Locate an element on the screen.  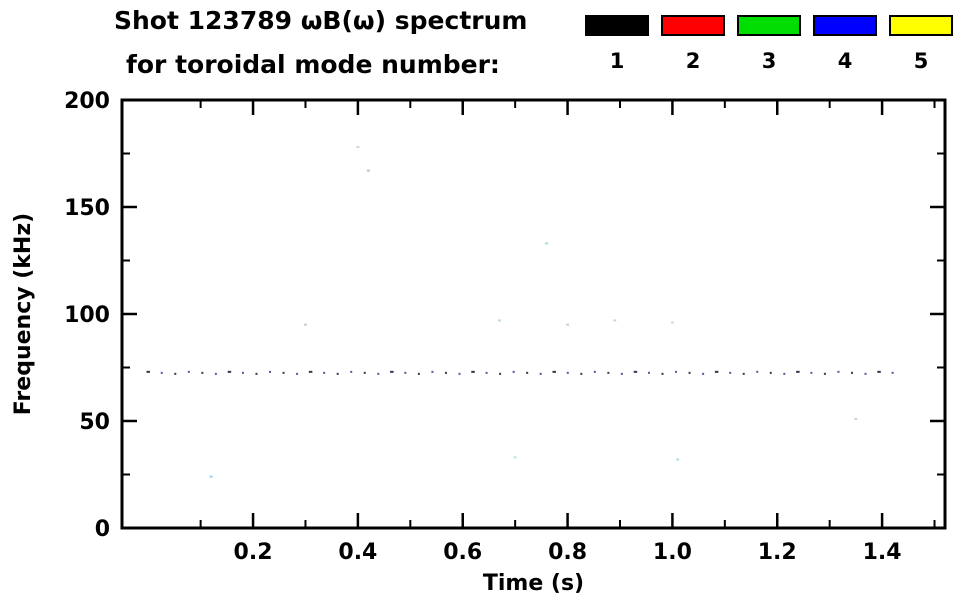
legend-mode-number-label: 1 is located at coordinates (617, 61).